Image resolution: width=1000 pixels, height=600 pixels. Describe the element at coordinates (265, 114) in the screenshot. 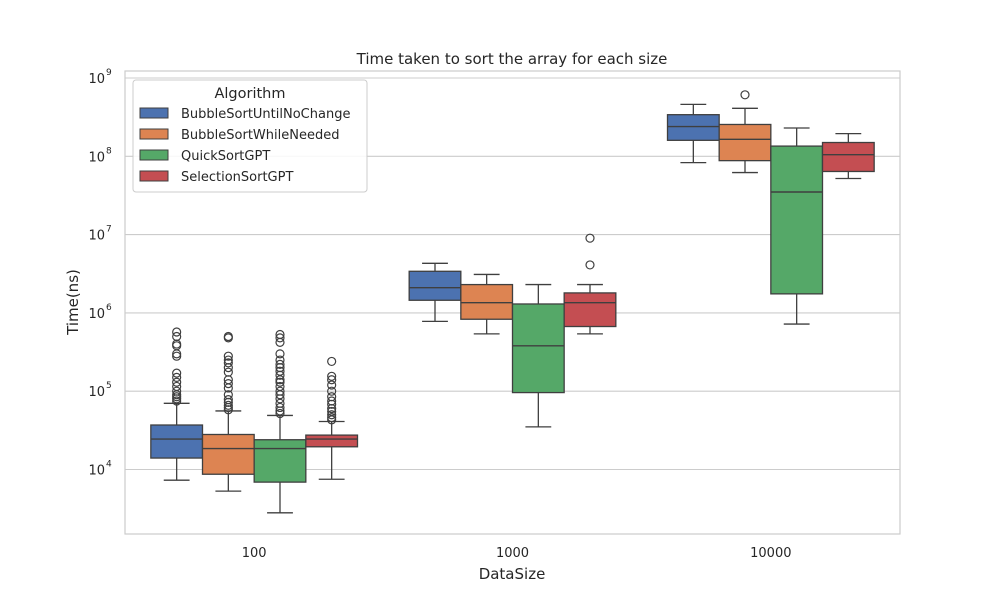

I see `legend-entry: BubbleSortUntilNoChange` at that location.